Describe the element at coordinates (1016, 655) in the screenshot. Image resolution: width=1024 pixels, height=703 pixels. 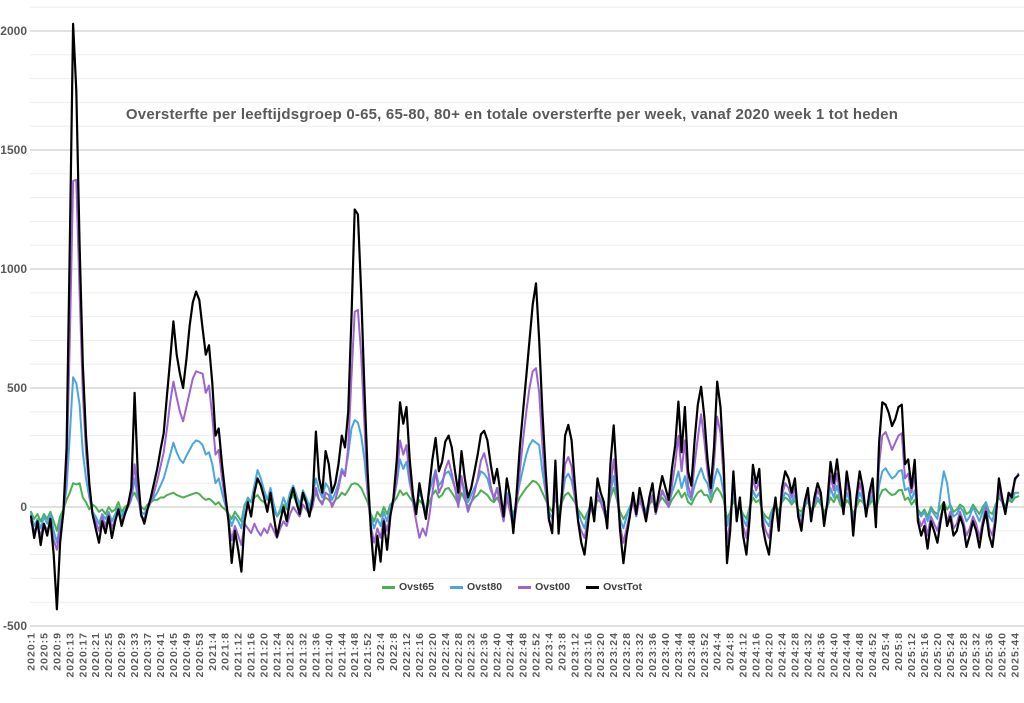
I see `svg-text: 2025:44` at that location.